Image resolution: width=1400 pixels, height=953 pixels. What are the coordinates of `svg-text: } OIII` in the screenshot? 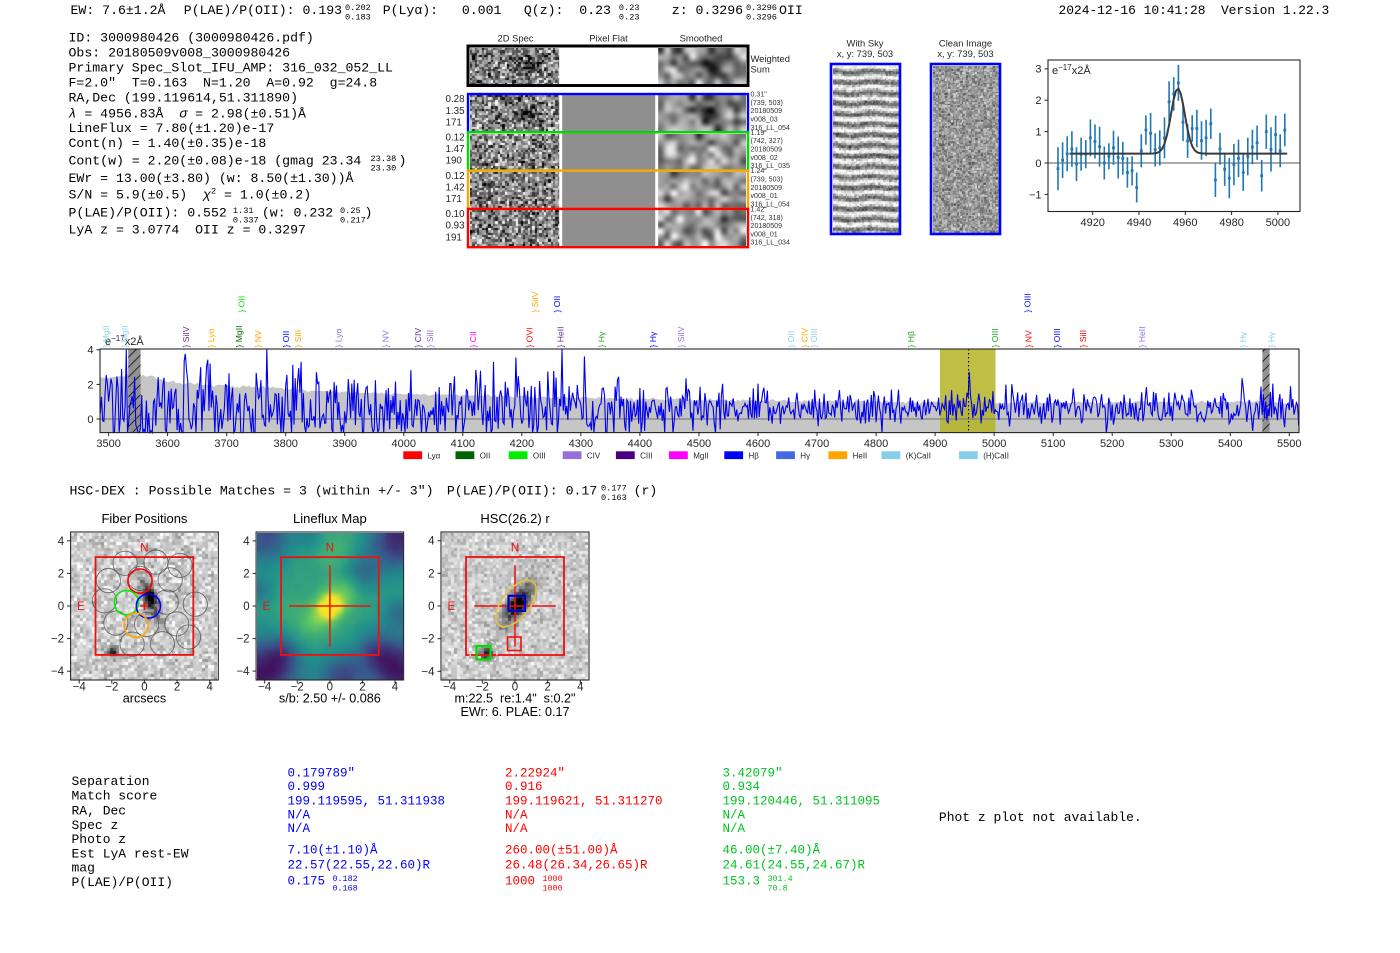 It's located at (814, 337).